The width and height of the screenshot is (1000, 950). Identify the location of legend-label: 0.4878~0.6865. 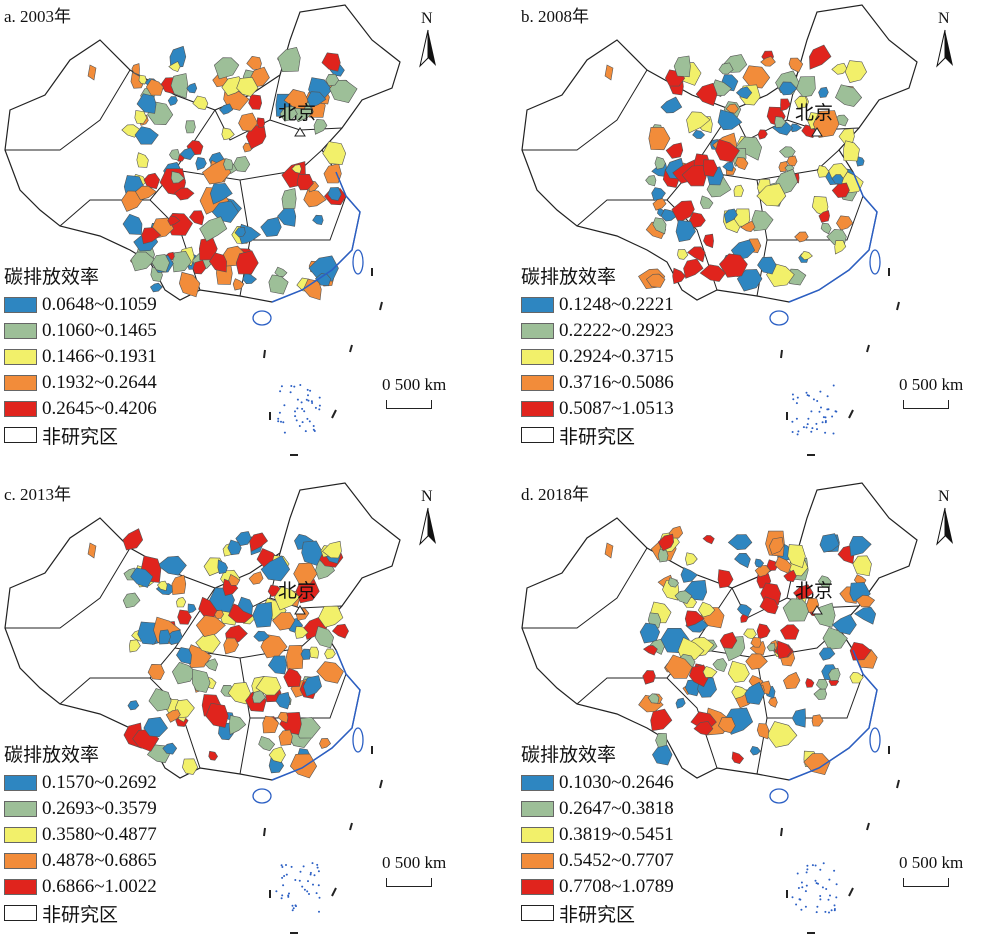
(99, 860).